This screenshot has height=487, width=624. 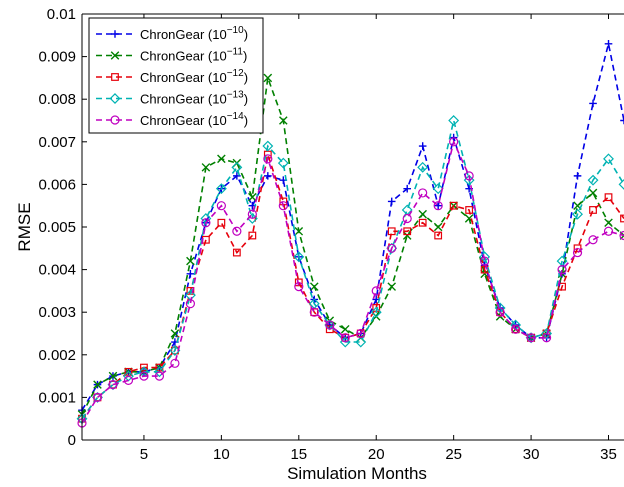 I want to click on y-tick-label-6: 0.006, so click(x=57, y=184).